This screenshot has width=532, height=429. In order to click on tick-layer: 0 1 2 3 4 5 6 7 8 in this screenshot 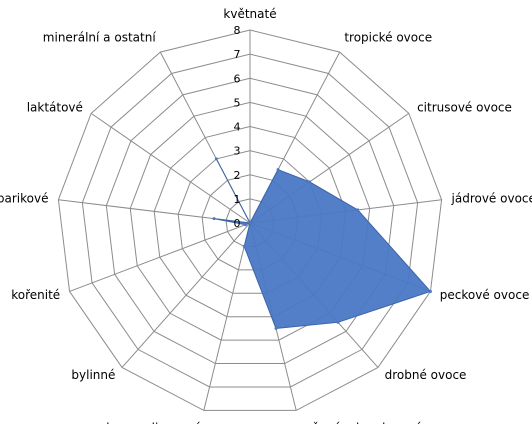, I will do `click(237, 127)`.